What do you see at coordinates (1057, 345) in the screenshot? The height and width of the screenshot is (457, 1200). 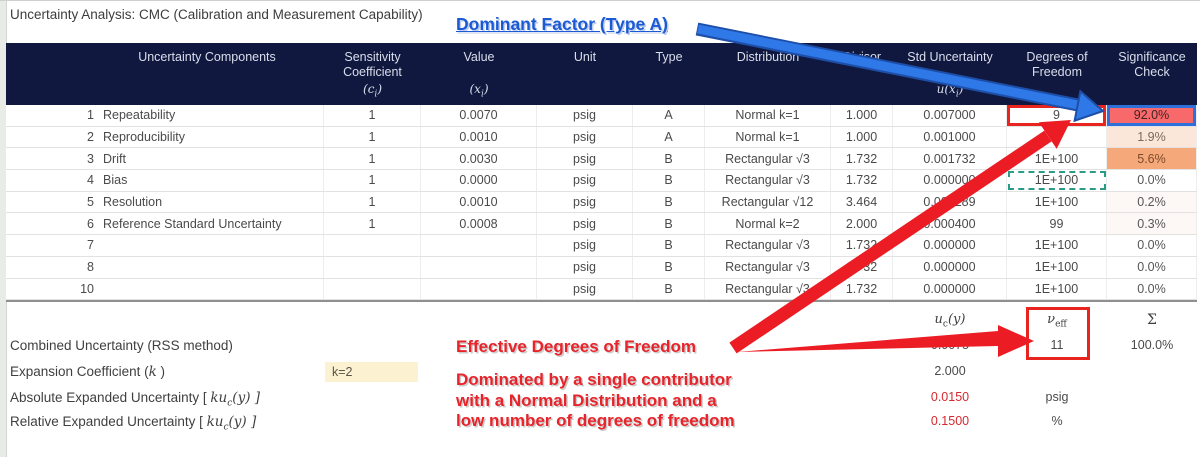 I see `veff-value: 11` at bounding box center [1057, 345].